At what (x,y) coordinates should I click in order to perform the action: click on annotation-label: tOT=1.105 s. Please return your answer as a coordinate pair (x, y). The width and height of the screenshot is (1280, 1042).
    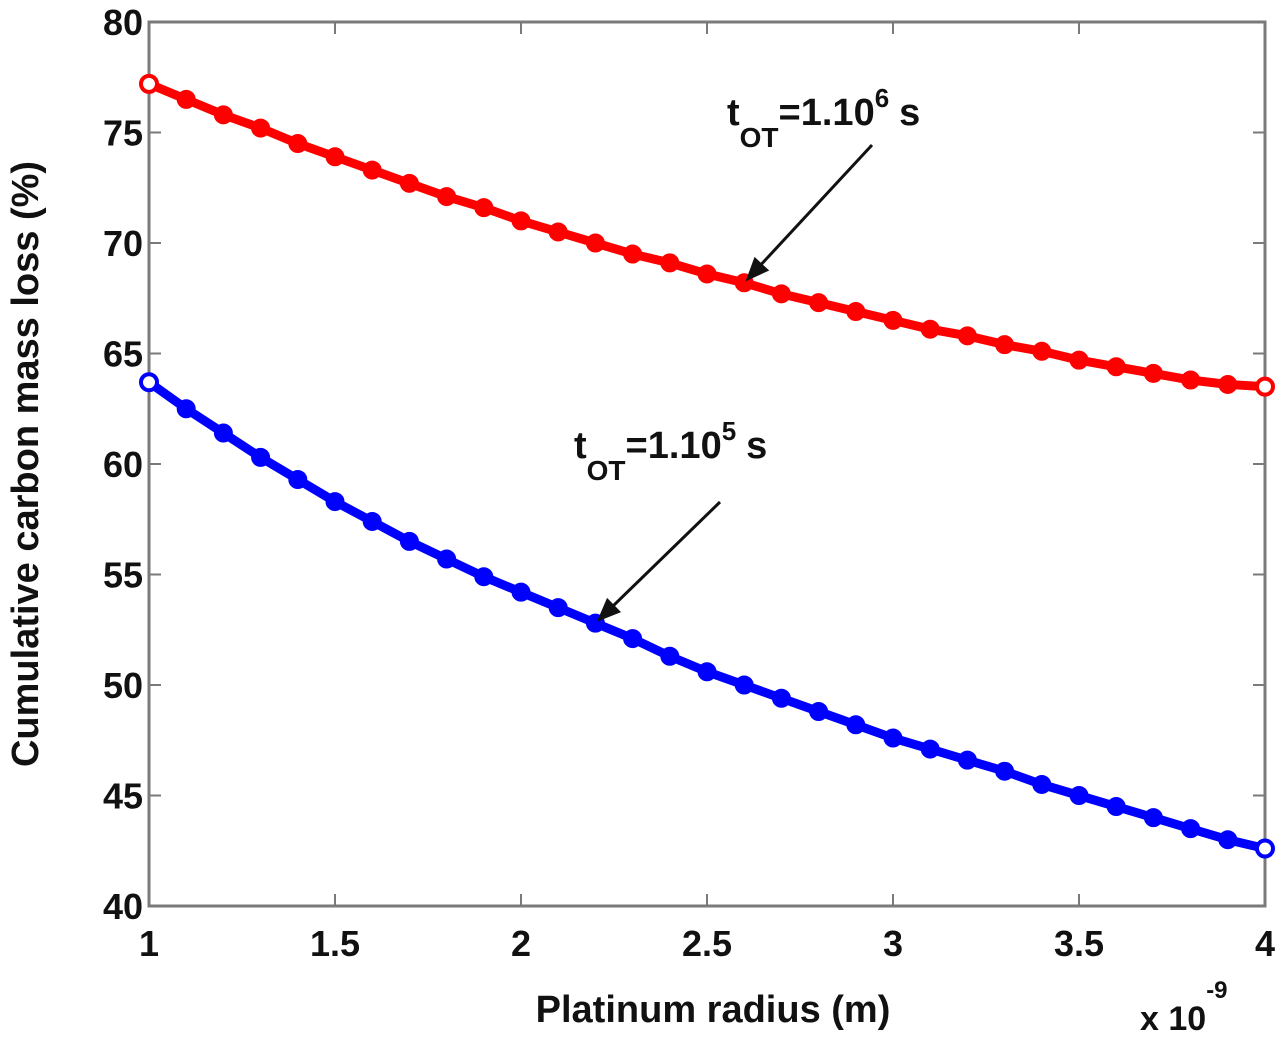
    Looking at the image, I should click on (670, 519).